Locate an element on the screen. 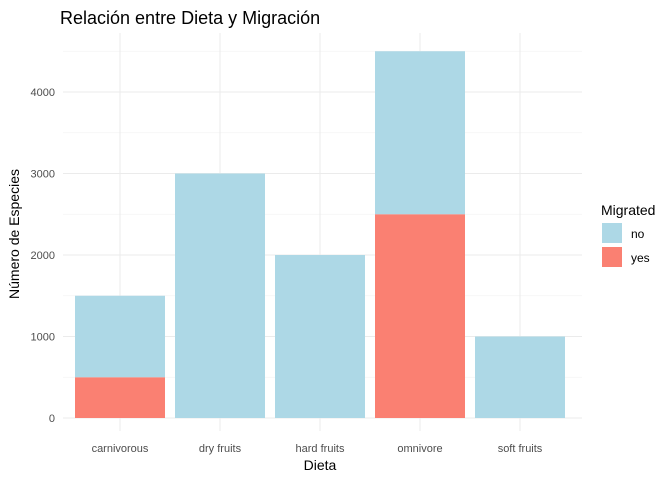  y-axis-title: Número de Especies is located at coordinates (14, 234).